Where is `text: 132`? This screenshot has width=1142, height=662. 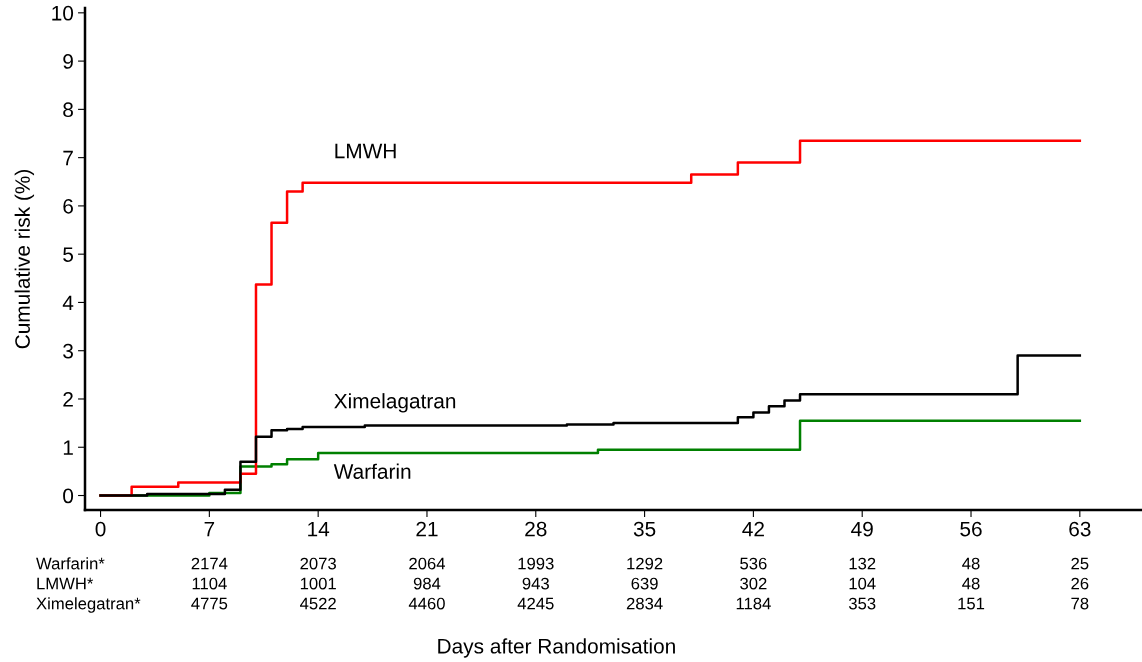
text: 132 is located at coordinates (862, 563).